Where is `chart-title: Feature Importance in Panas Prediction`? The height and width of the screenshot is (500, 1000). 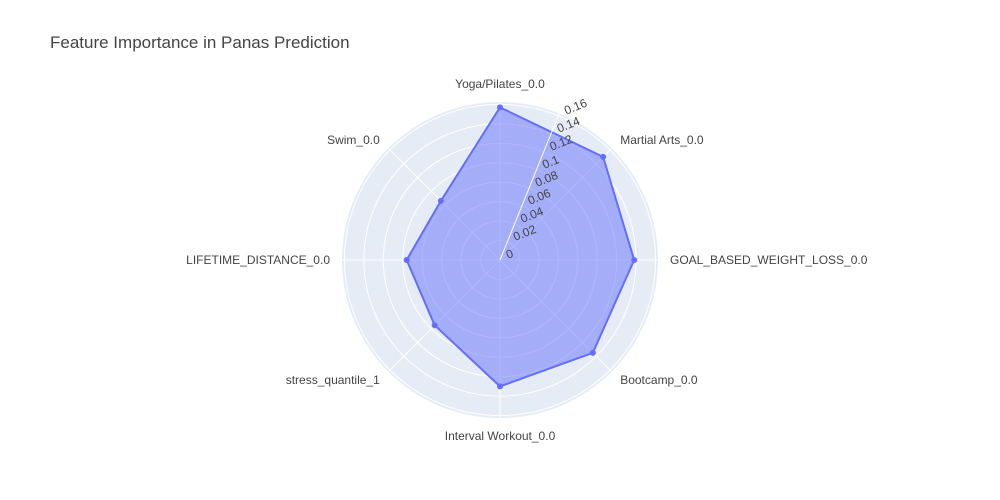 chart-title: Feature Importance in Panas Prediction is located at coordinates (200, 42).